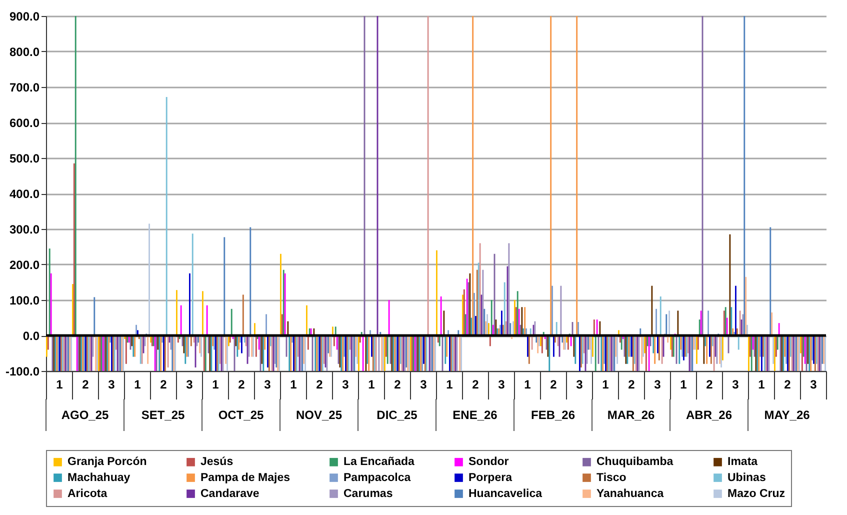  What do you see at coordinates (24, 194) in the screenshot?
I see `y-tick-label: 400.0` at bounding box center [24, 194].